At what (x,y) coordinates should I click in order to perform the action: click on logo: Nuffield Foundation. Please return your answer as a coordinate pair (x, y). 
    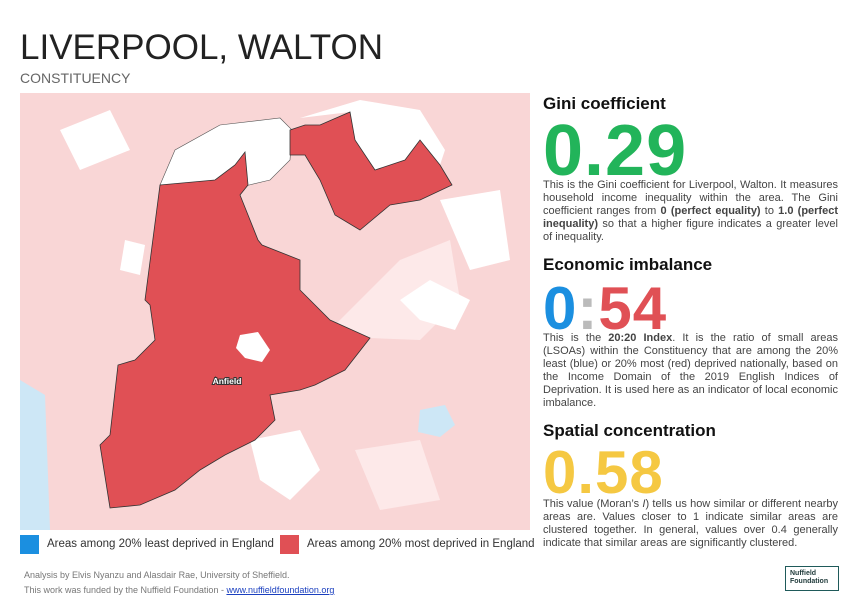
    Looking at the image, I should click on (812, 578).